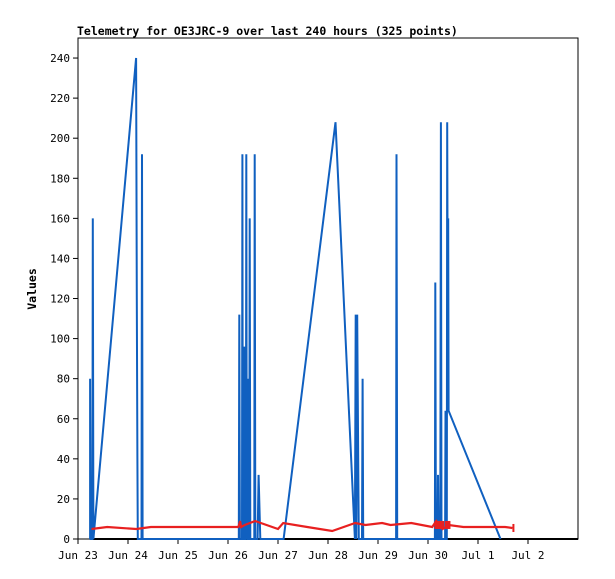 The height and width of the screenshot is (579, 615). I want to click on x-tick-label: Jun 28, so click(328, 555).